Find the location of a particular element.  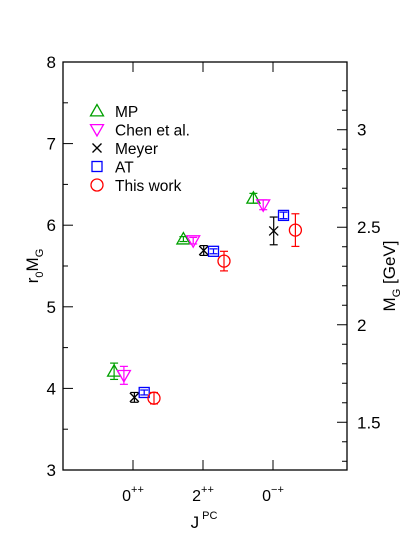

x-tick-label-base: 2 is located at coordinates (196, 496).